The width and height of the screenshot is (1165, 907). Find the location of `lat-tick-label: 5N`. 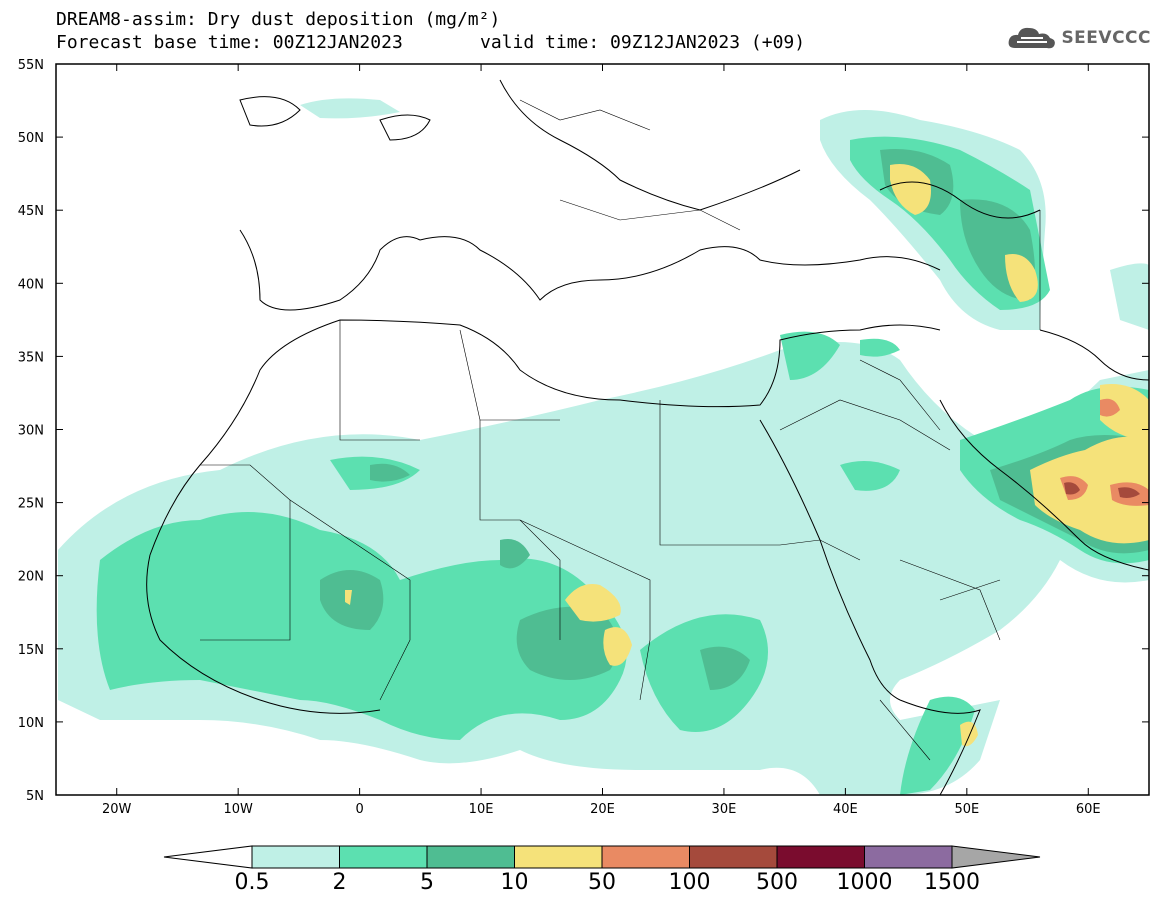

lat-tick-label: 5N is located at coordinates (35, 796).